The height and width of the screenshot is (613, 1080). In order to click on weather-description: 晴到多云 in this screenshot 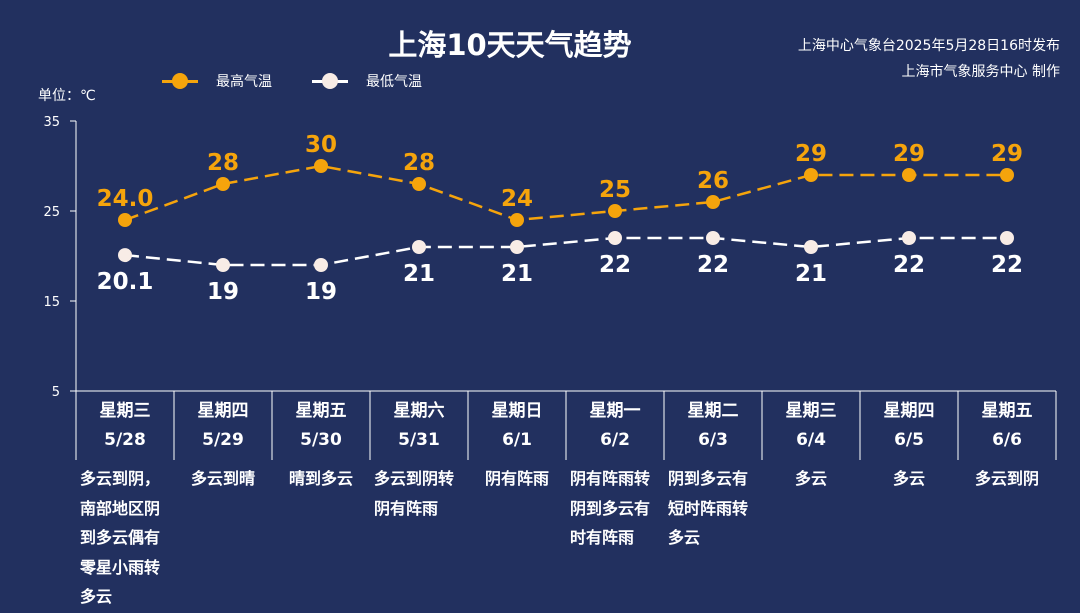, I will do `click(320, 478)`.